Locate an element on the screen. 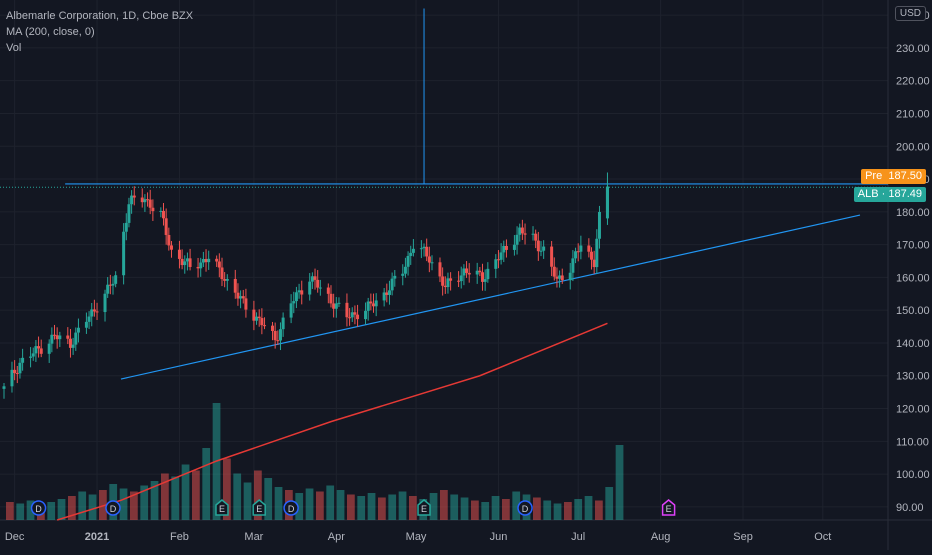 The image size is (932, 555). dividend-marker-icon is located at coordinates (38, 508).